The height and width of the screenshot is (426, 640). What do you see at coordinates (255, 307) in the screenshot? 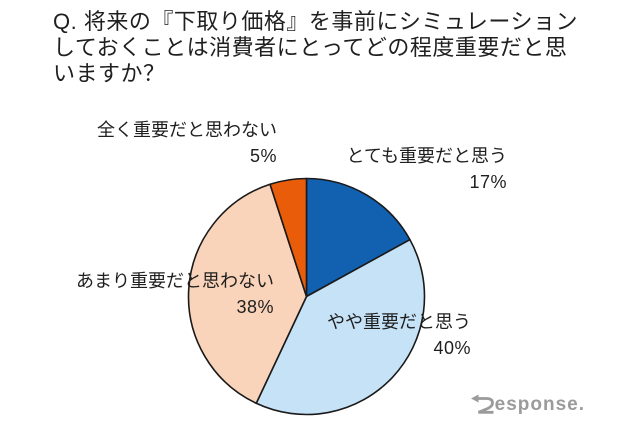
I see `pie-label-percent: 38%` at bounding box center [255, 307].